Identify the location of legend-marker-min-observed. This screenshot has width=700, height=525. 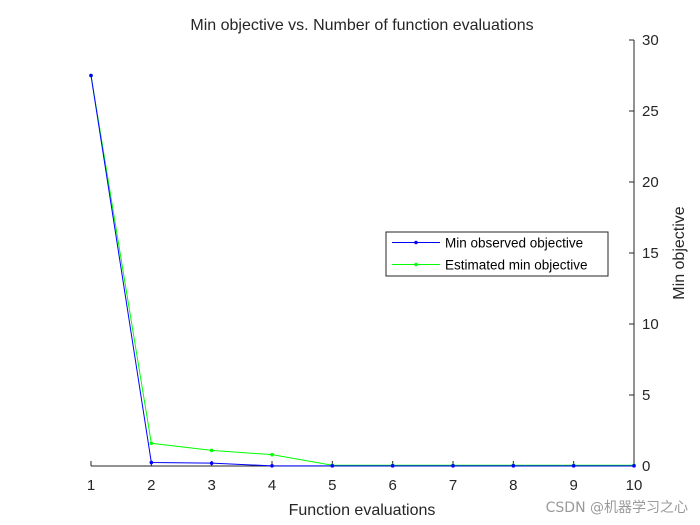
(416, 242).